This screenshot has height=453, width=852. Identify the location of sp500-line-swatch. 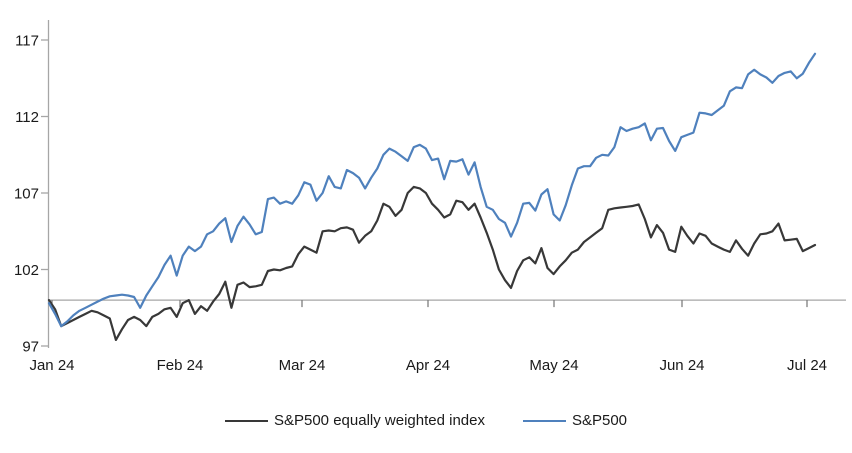
(544, 420).